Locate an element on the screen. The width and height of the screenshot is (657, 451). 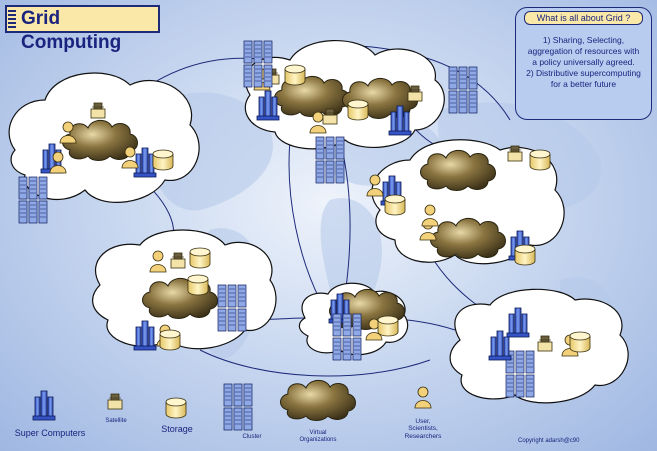
spiral-binding-icon is located at coordinates (12, 20).